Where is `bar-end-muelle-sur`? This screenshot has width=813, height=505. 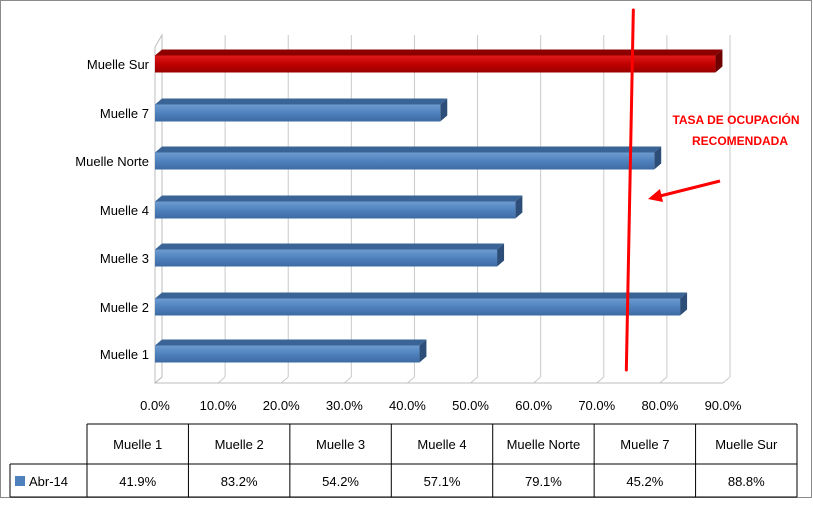 bar-end-muelle-sur is located at coordinates (719, 61).